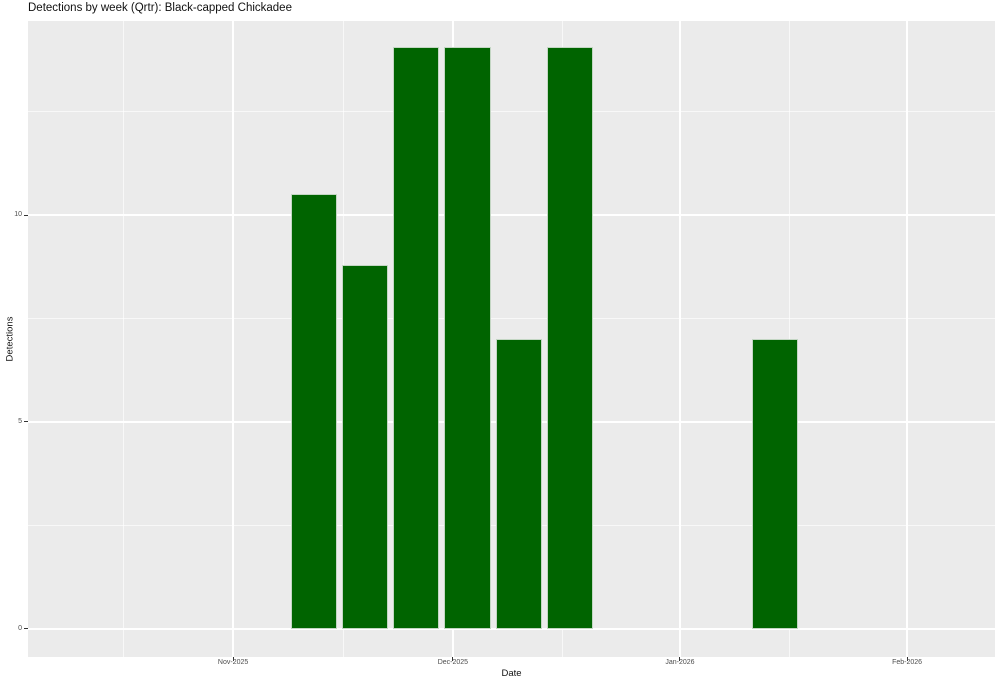 This screenshot has height=685, width=1000. Describe the element at coordinates (680, 662) in the screenshot. I see `x-tick-label: Jan-2026` at that location.